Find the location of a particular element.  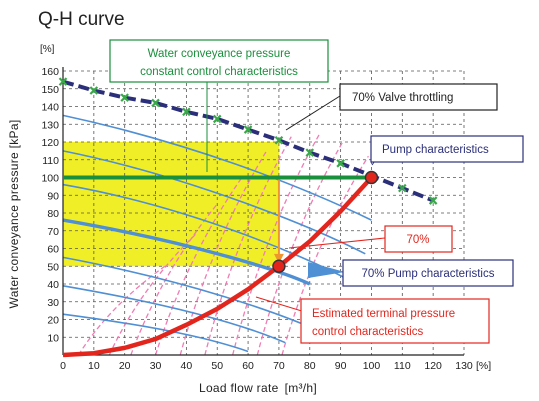

x-tick-label: 90 is located at coordinates (341, 366).